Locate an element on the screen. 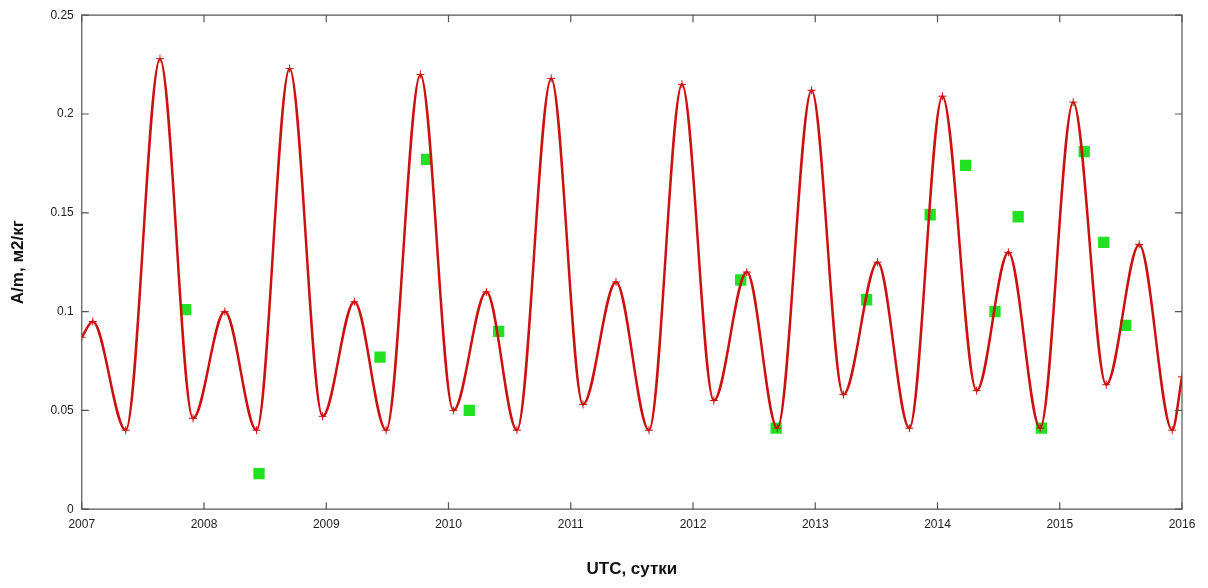 This screenshot has height=588, width=1208. y-tick-label: 0.25 is located at coordinates (62, 14).